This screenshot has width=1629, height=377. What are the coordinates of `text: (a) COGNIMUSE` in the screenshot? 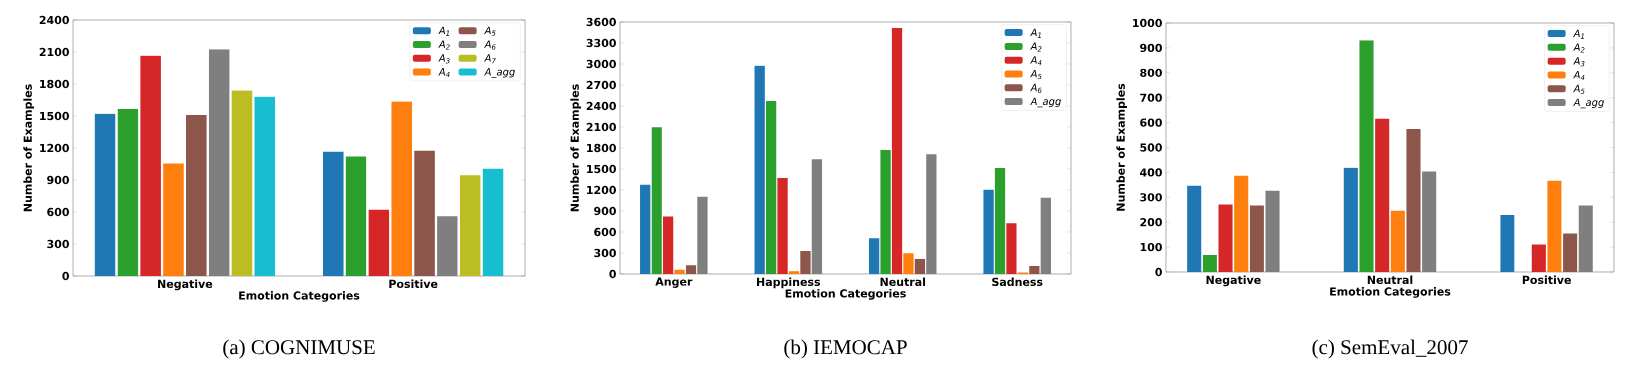 It's located at (299, 349).